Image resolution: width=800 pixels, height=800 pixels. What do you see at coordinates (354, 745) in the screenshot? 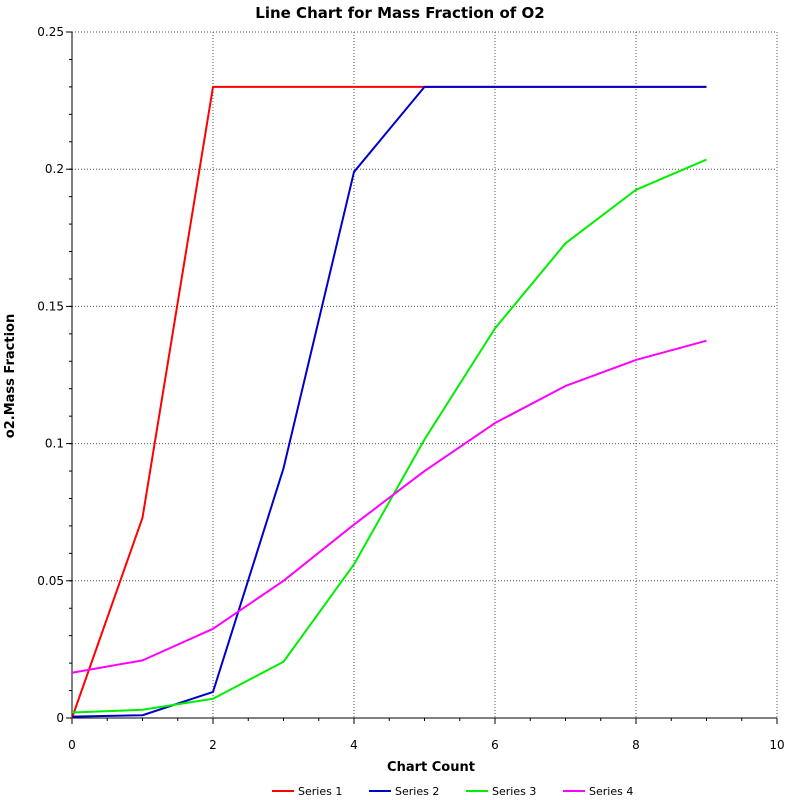
I see `x-tick-label: 4` at bounding box center [354, 745].